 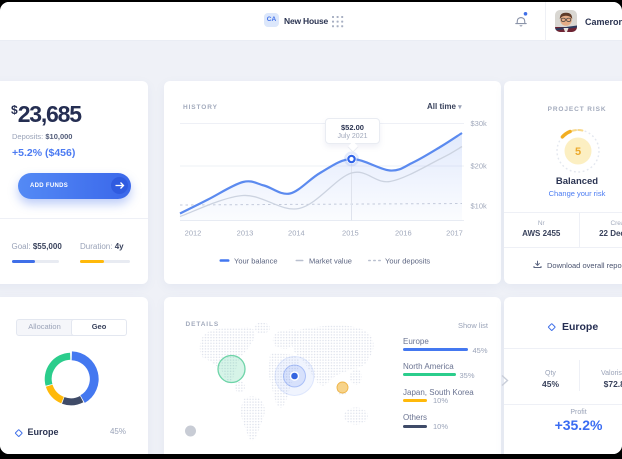 I want to click on svg-text: 5, so click(x=578, y=152).